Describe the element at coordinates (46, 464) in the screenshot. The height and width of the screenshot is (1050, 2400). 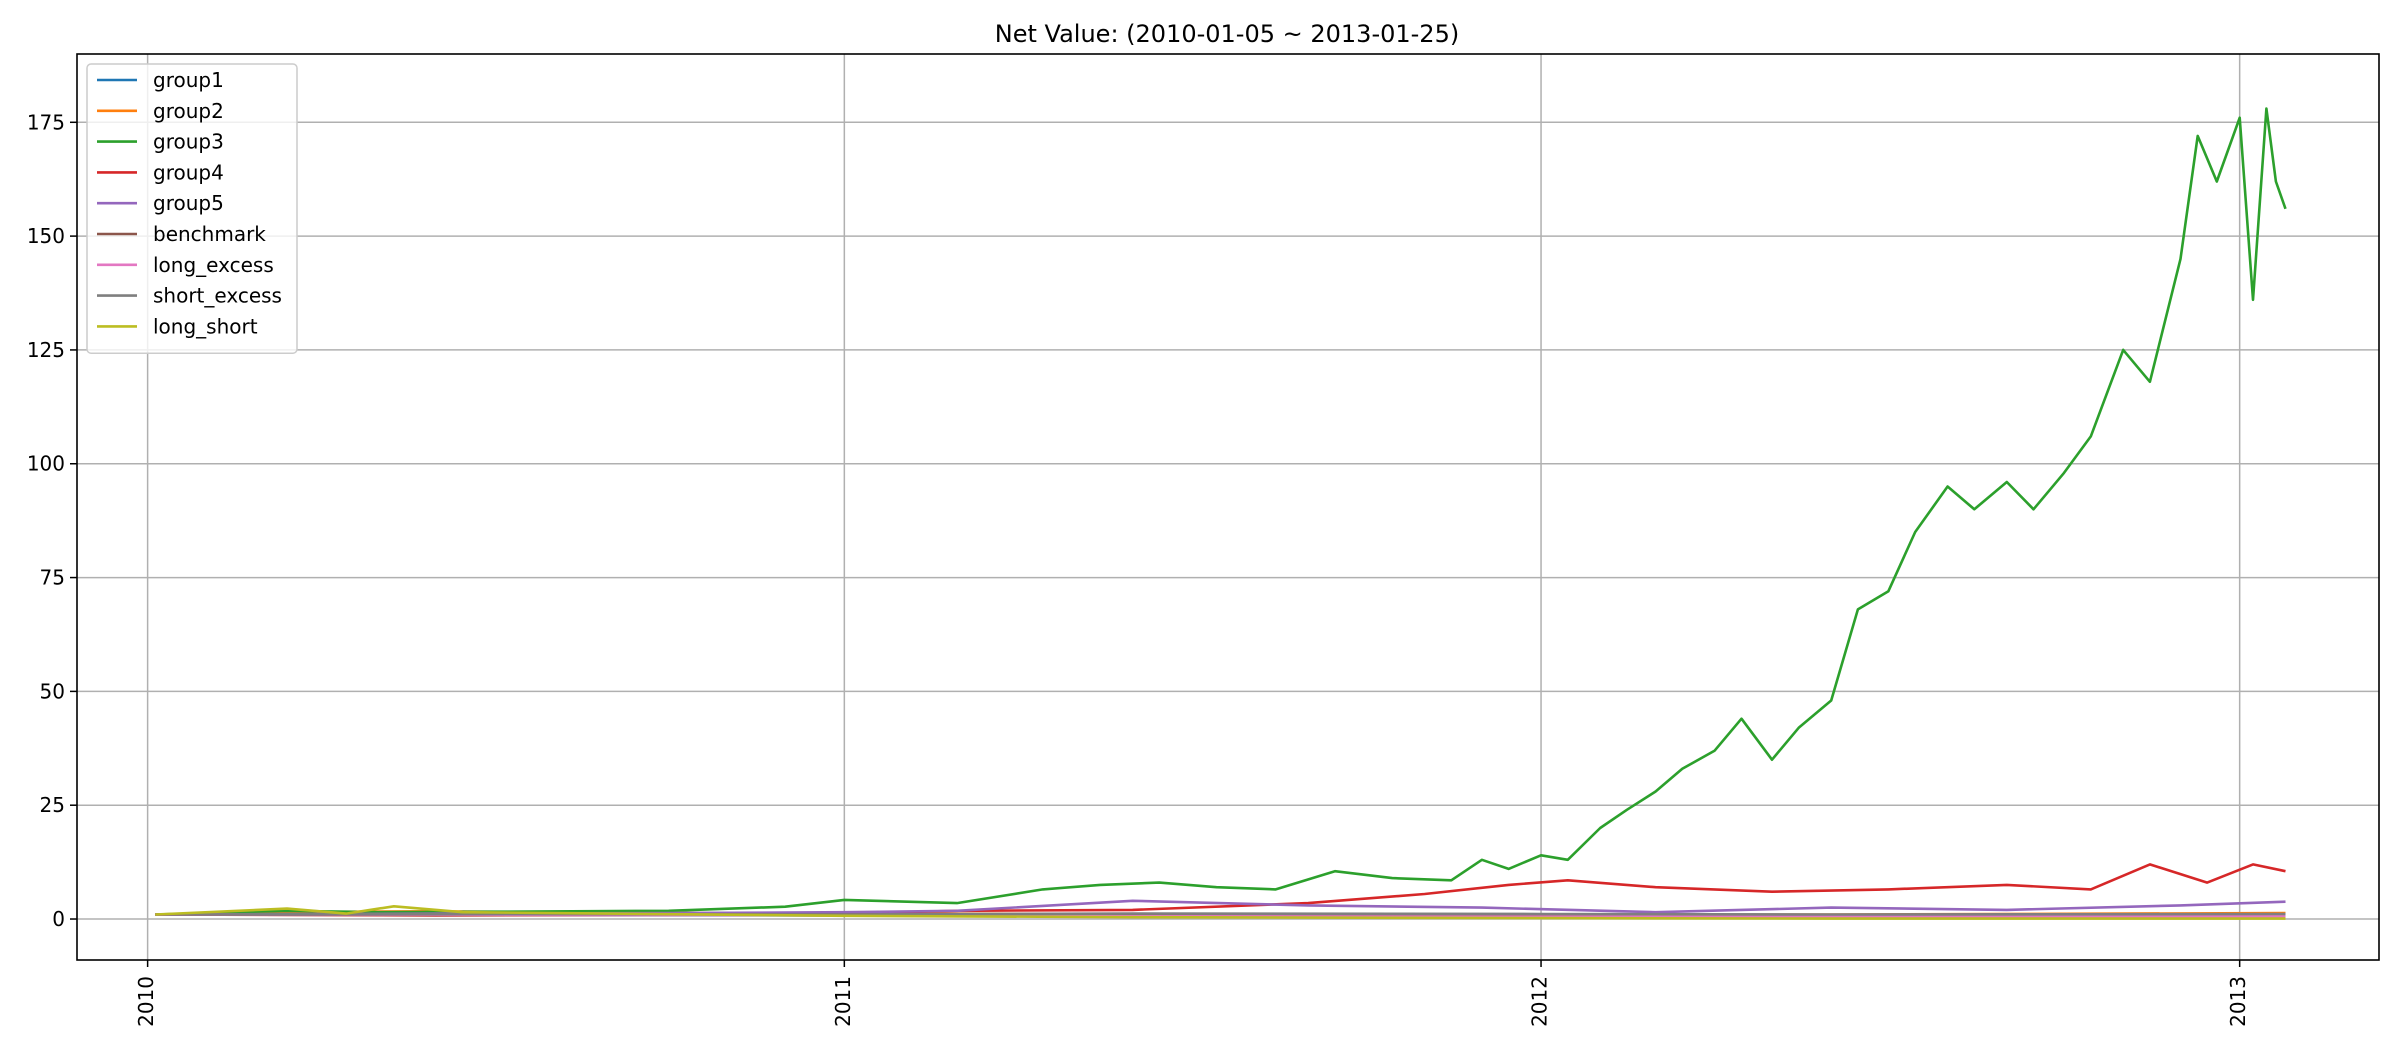
I see `y-tick-label: 100` at that location.